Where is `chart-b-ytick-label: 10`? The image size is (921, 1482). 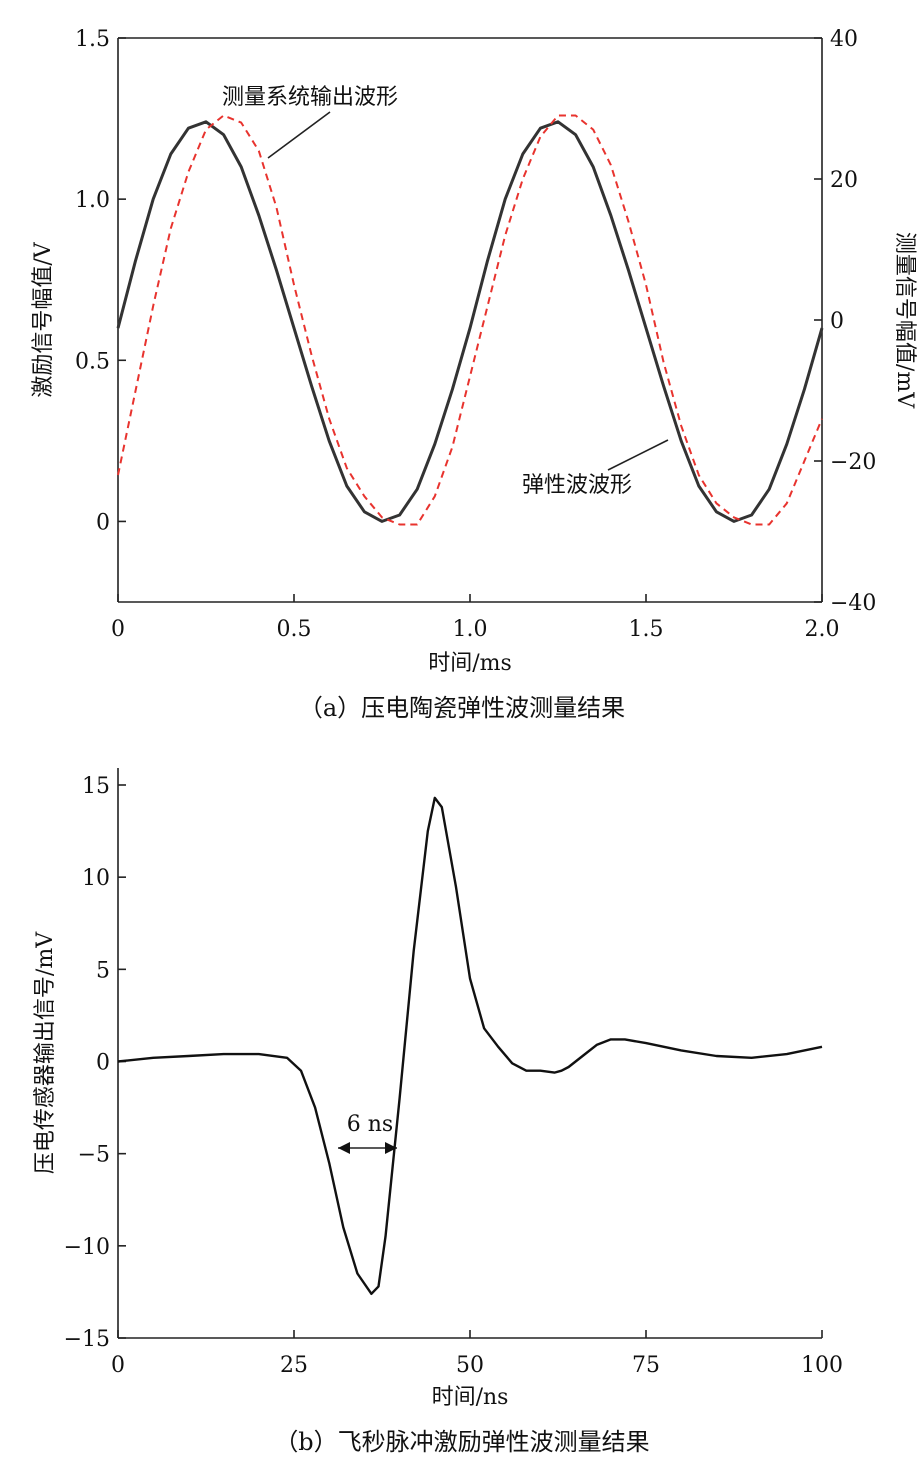
chart-b-ytick-label: 10 is located at coordinates (96, 878).